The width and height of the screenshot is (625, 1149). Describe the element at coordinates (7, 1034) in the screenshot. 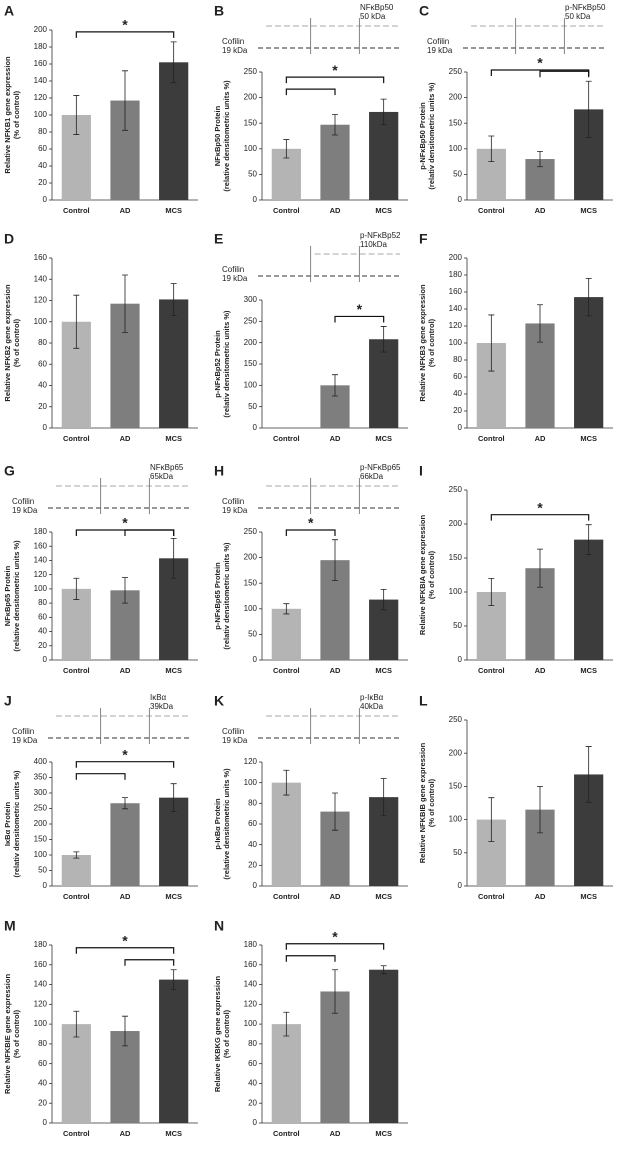

I see `y-axis-label: Relative NFKBIE gene expression` at that location.